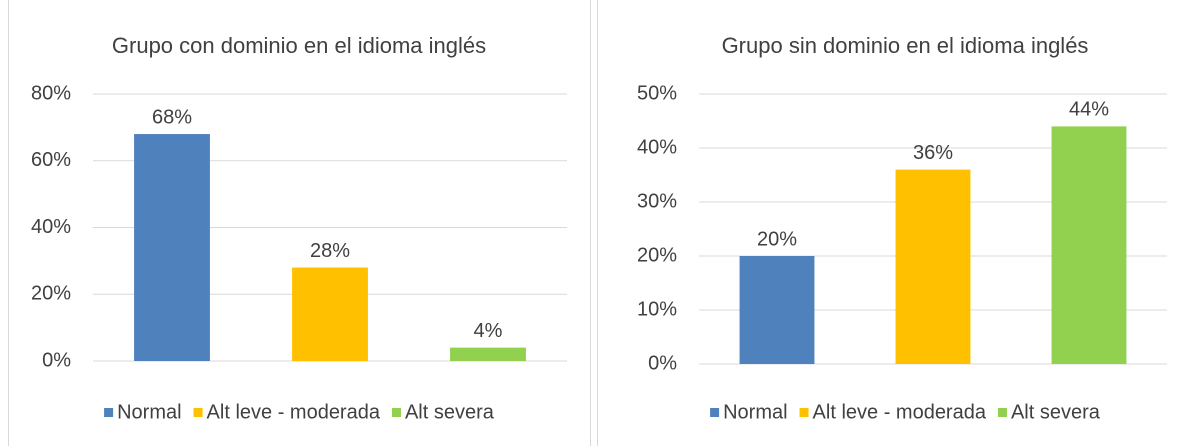  I want to click on chart-title: Grupo sin dominio en el idioma inglés, so click(905, 45).